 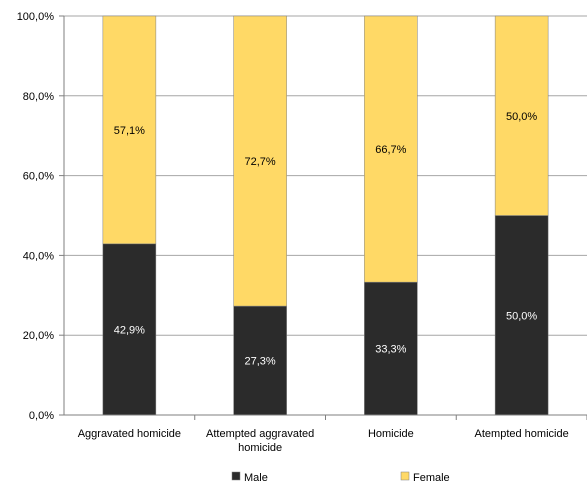 I want to click on y-tick-label: 0,0%, so click(x=41, y=416).